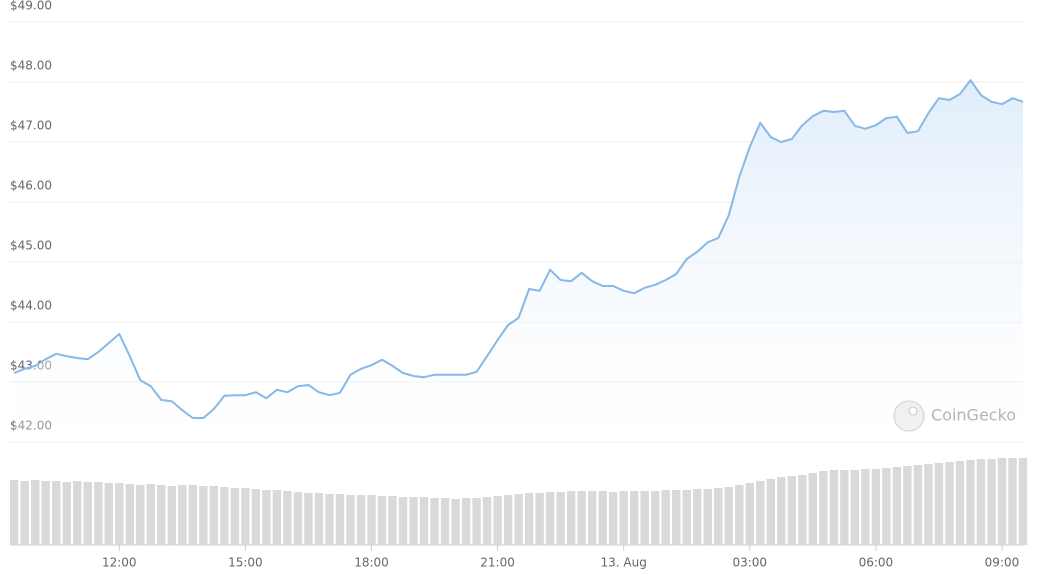 The width and height of the screenshot is (1045, 586). Describe the element at coordinates (31, 126) in the screenshot. I see `y-tick-label: $47.00` at that location.